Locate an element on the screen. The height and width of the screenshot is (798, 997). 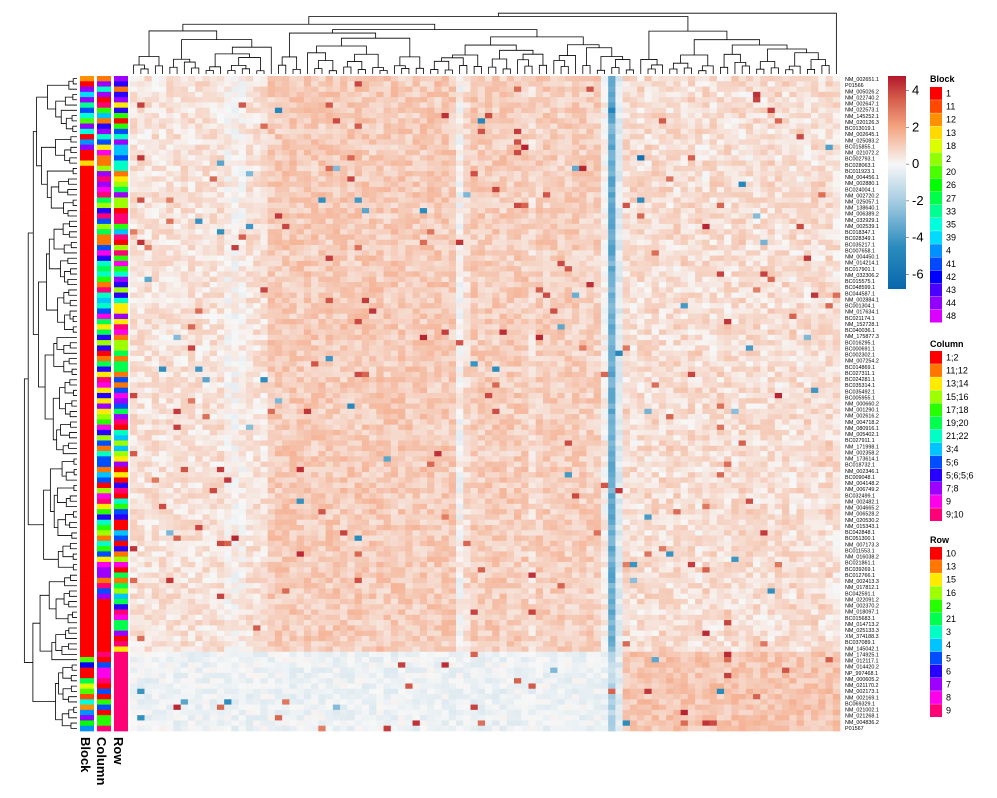
column-dendrogram is located at coordinates (485, 43).